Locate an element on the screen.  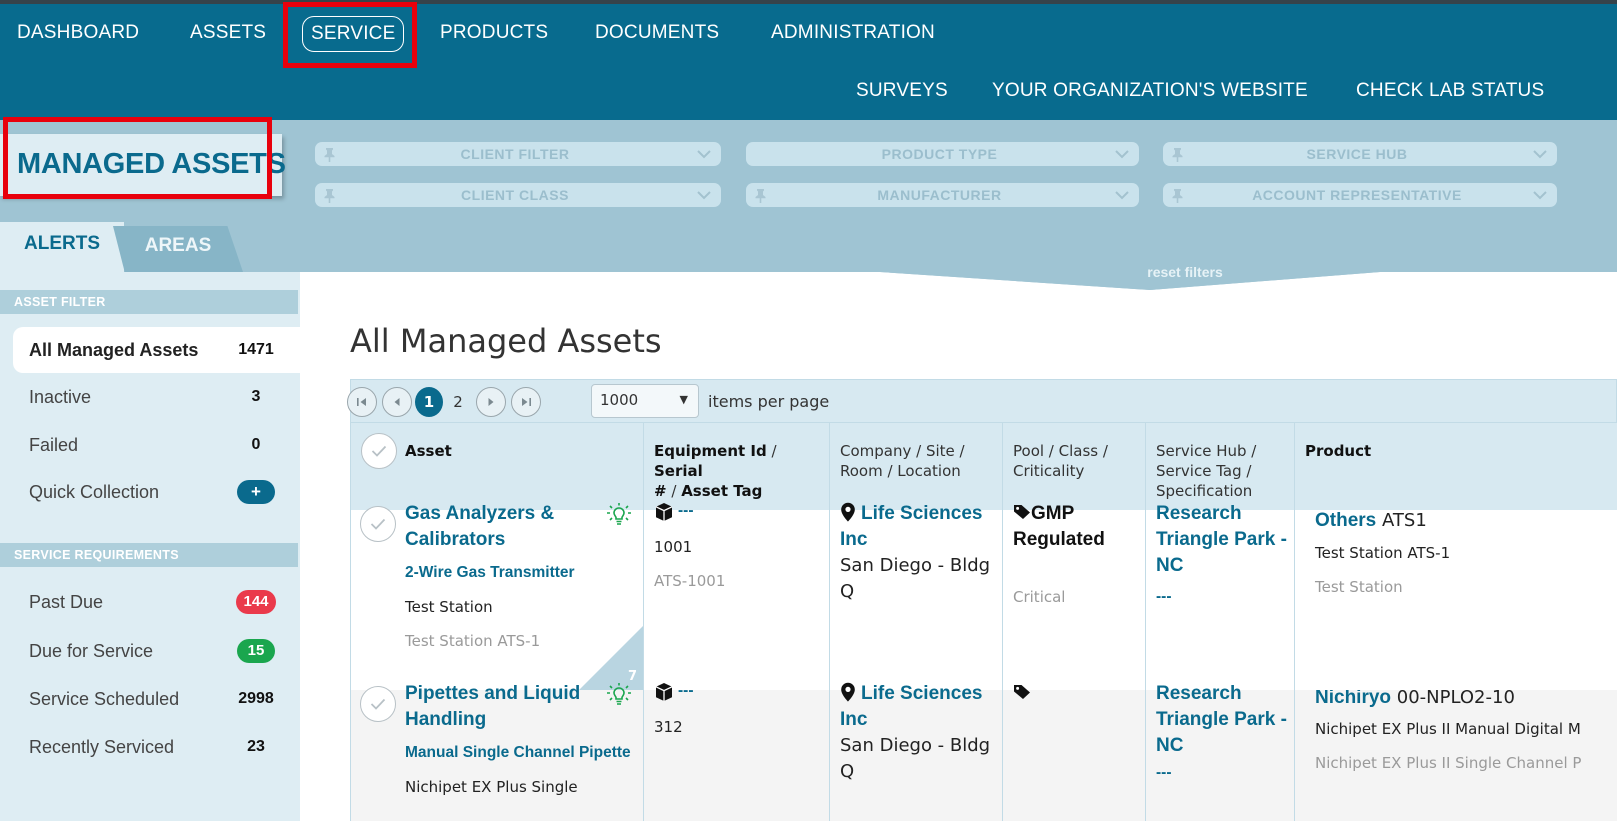
sidebar-item-failed: Failed 0 is located at coordinates (156, 445).